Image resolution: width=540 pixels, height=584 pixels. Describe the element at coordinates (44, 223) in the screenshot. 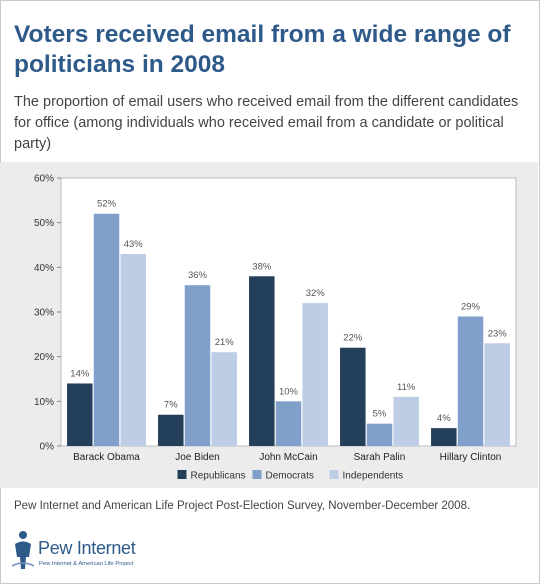

I see `y-tick-label: 50%` at that location.